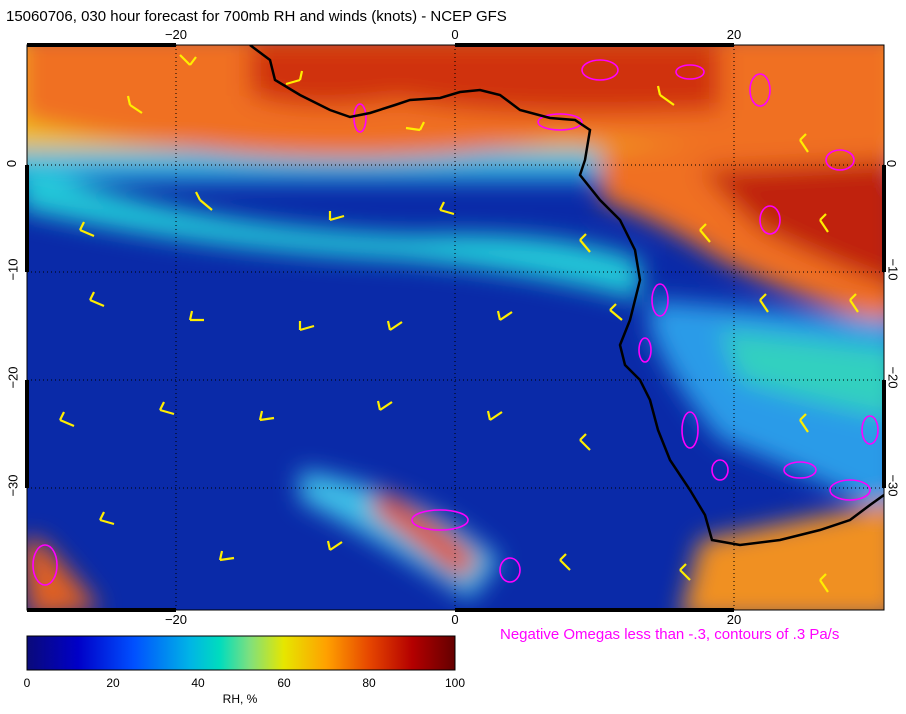 The height and width of the screenshot is (714, 906). What do you see at coordinates (455, 619) in the screenshot?
I see `lon-tick-bottom-2: 0` at bounding box center [455, 619].